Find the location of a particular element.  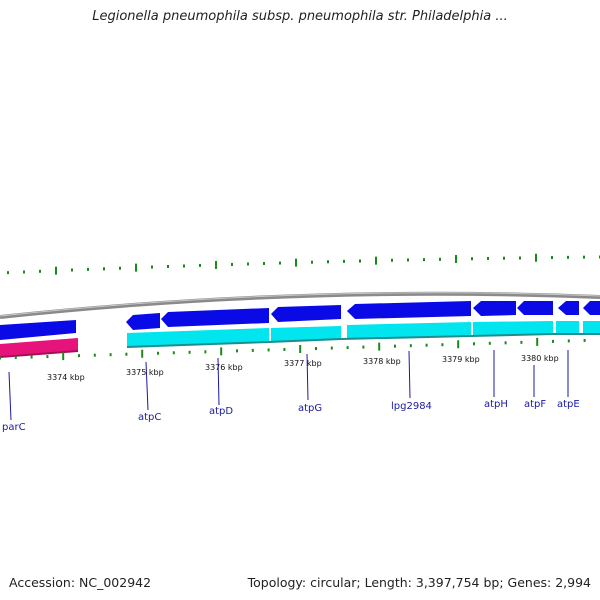

scale-label: 3377 kbp is located at coordinates (303, 363).